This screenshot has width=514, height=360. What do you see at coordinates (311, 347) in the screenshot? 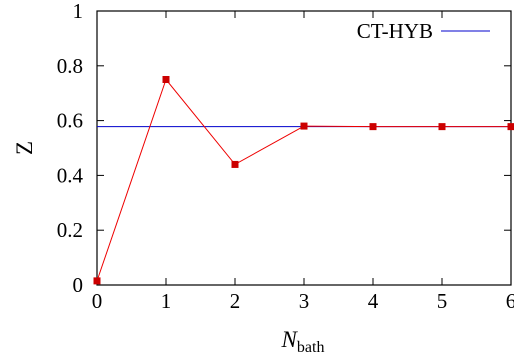
I see `x-axis-label-sub: bath` at bounding box center [311, 347].